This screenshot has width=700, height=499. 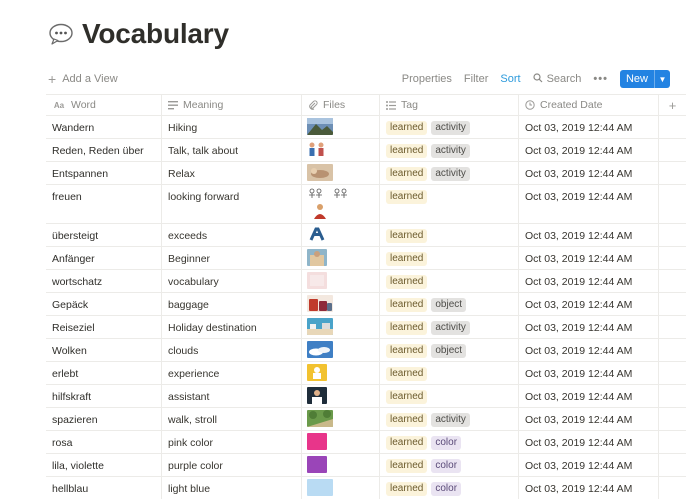 What do you see at coordinates (662, 79) in the screenshot?
I see `chevron-down-icon: ▼` at bounding box center [662, 79].